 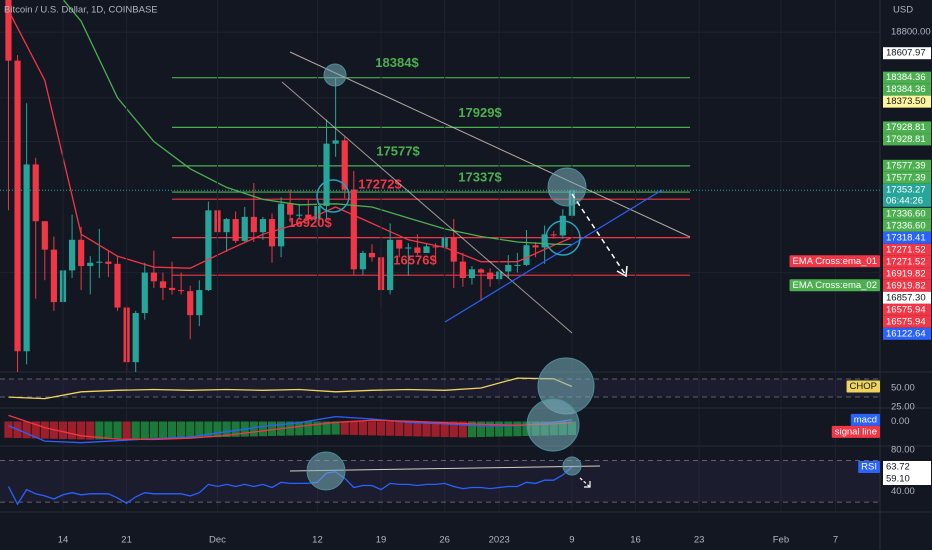 I want to click on series-badge-label: EMA Cross:ema_02, so click(x=835, y=285).